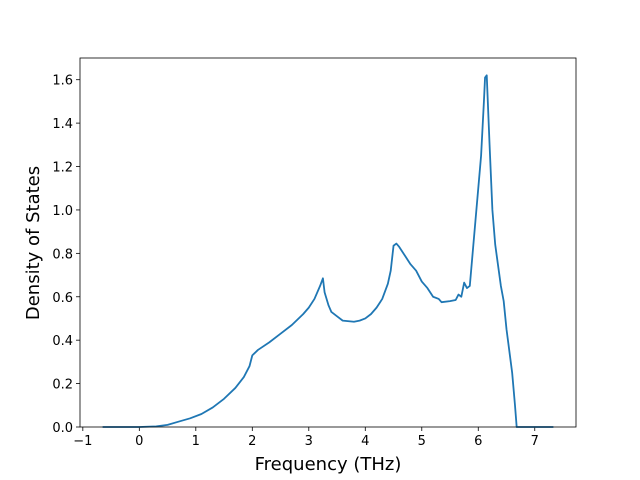 The image size is (640, 480). What do you see at coordinates (62, 124) in the screenshot?
I see `y-tick-label: 1.4` at bounding box center [62, 124].